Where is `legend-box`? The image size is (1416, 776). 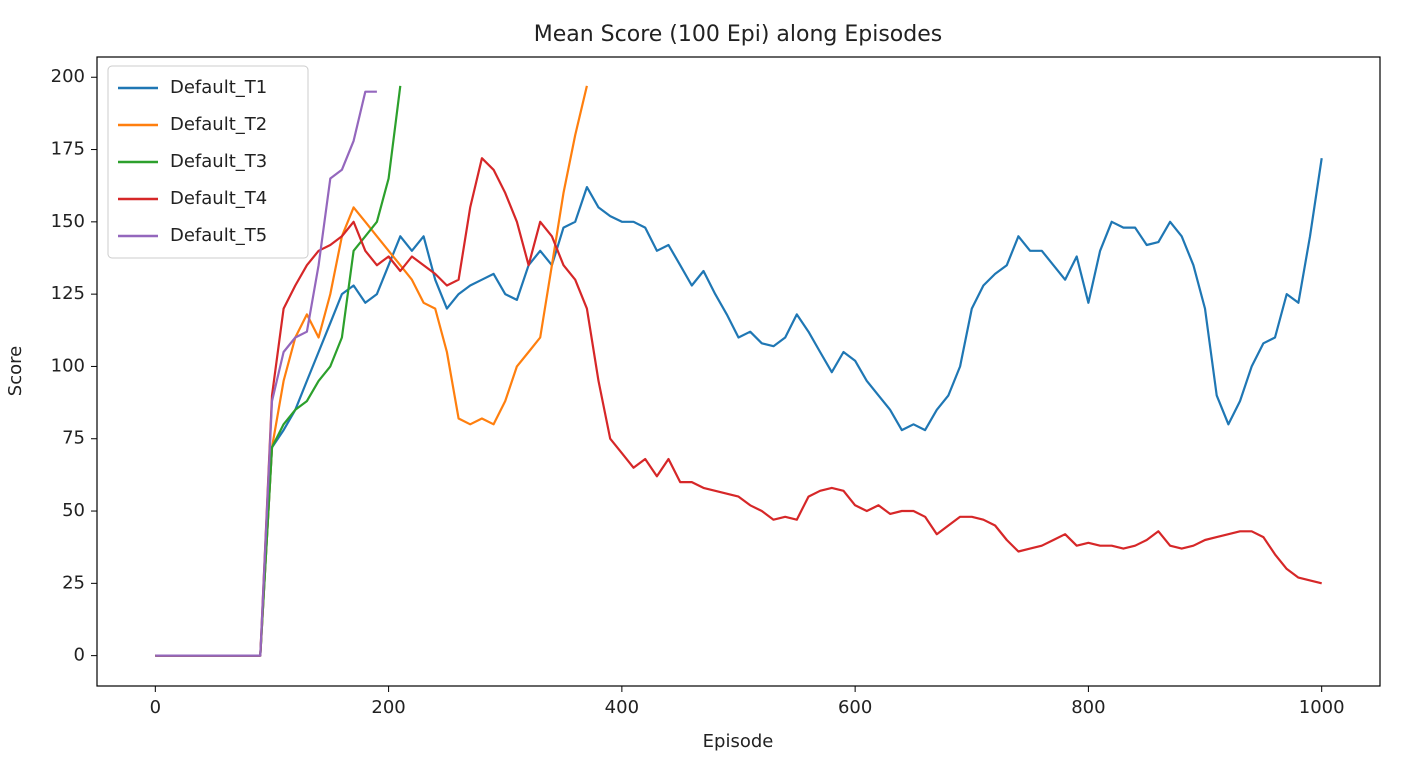 legend-box is located at coordinates (208, 162).